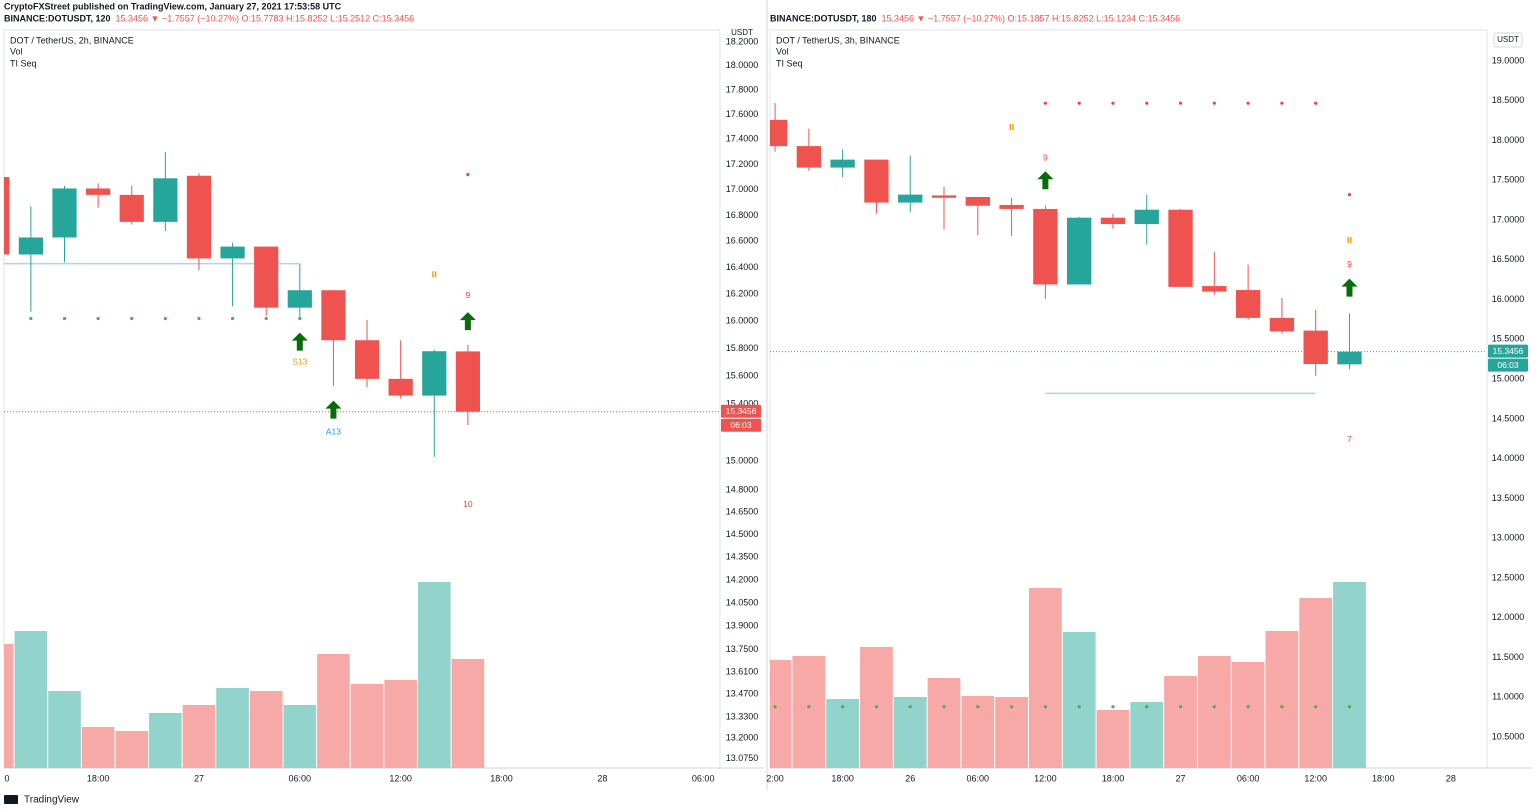 The width and height of the screenshot is (1536, 812). What do you see at coordinates (1508, 140) in the screenshot?
I see `y-tick-label: 18.0000` at bounding box center [1508, 140].